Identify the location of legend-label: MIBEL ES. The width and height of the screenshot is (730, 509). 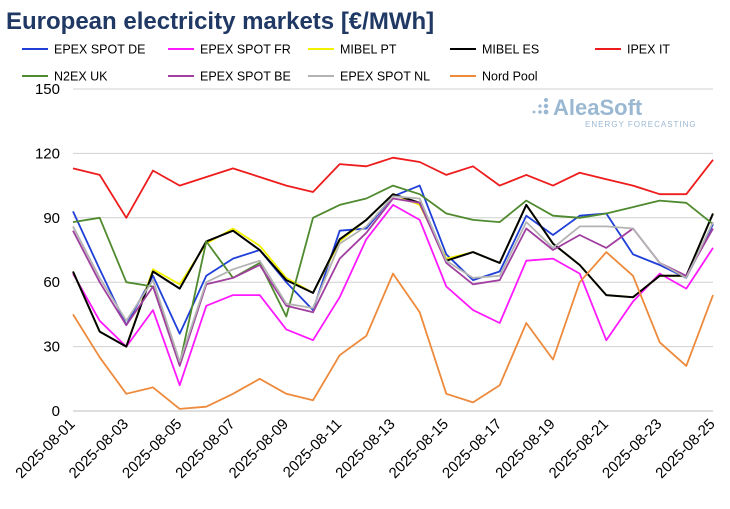
(510, 50).